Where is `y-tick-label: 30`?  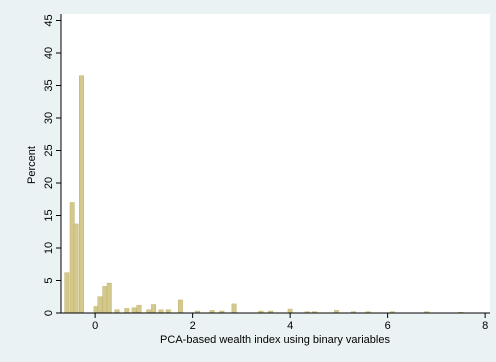 y-tick-label: 30 is located at coordinates (49, 118).